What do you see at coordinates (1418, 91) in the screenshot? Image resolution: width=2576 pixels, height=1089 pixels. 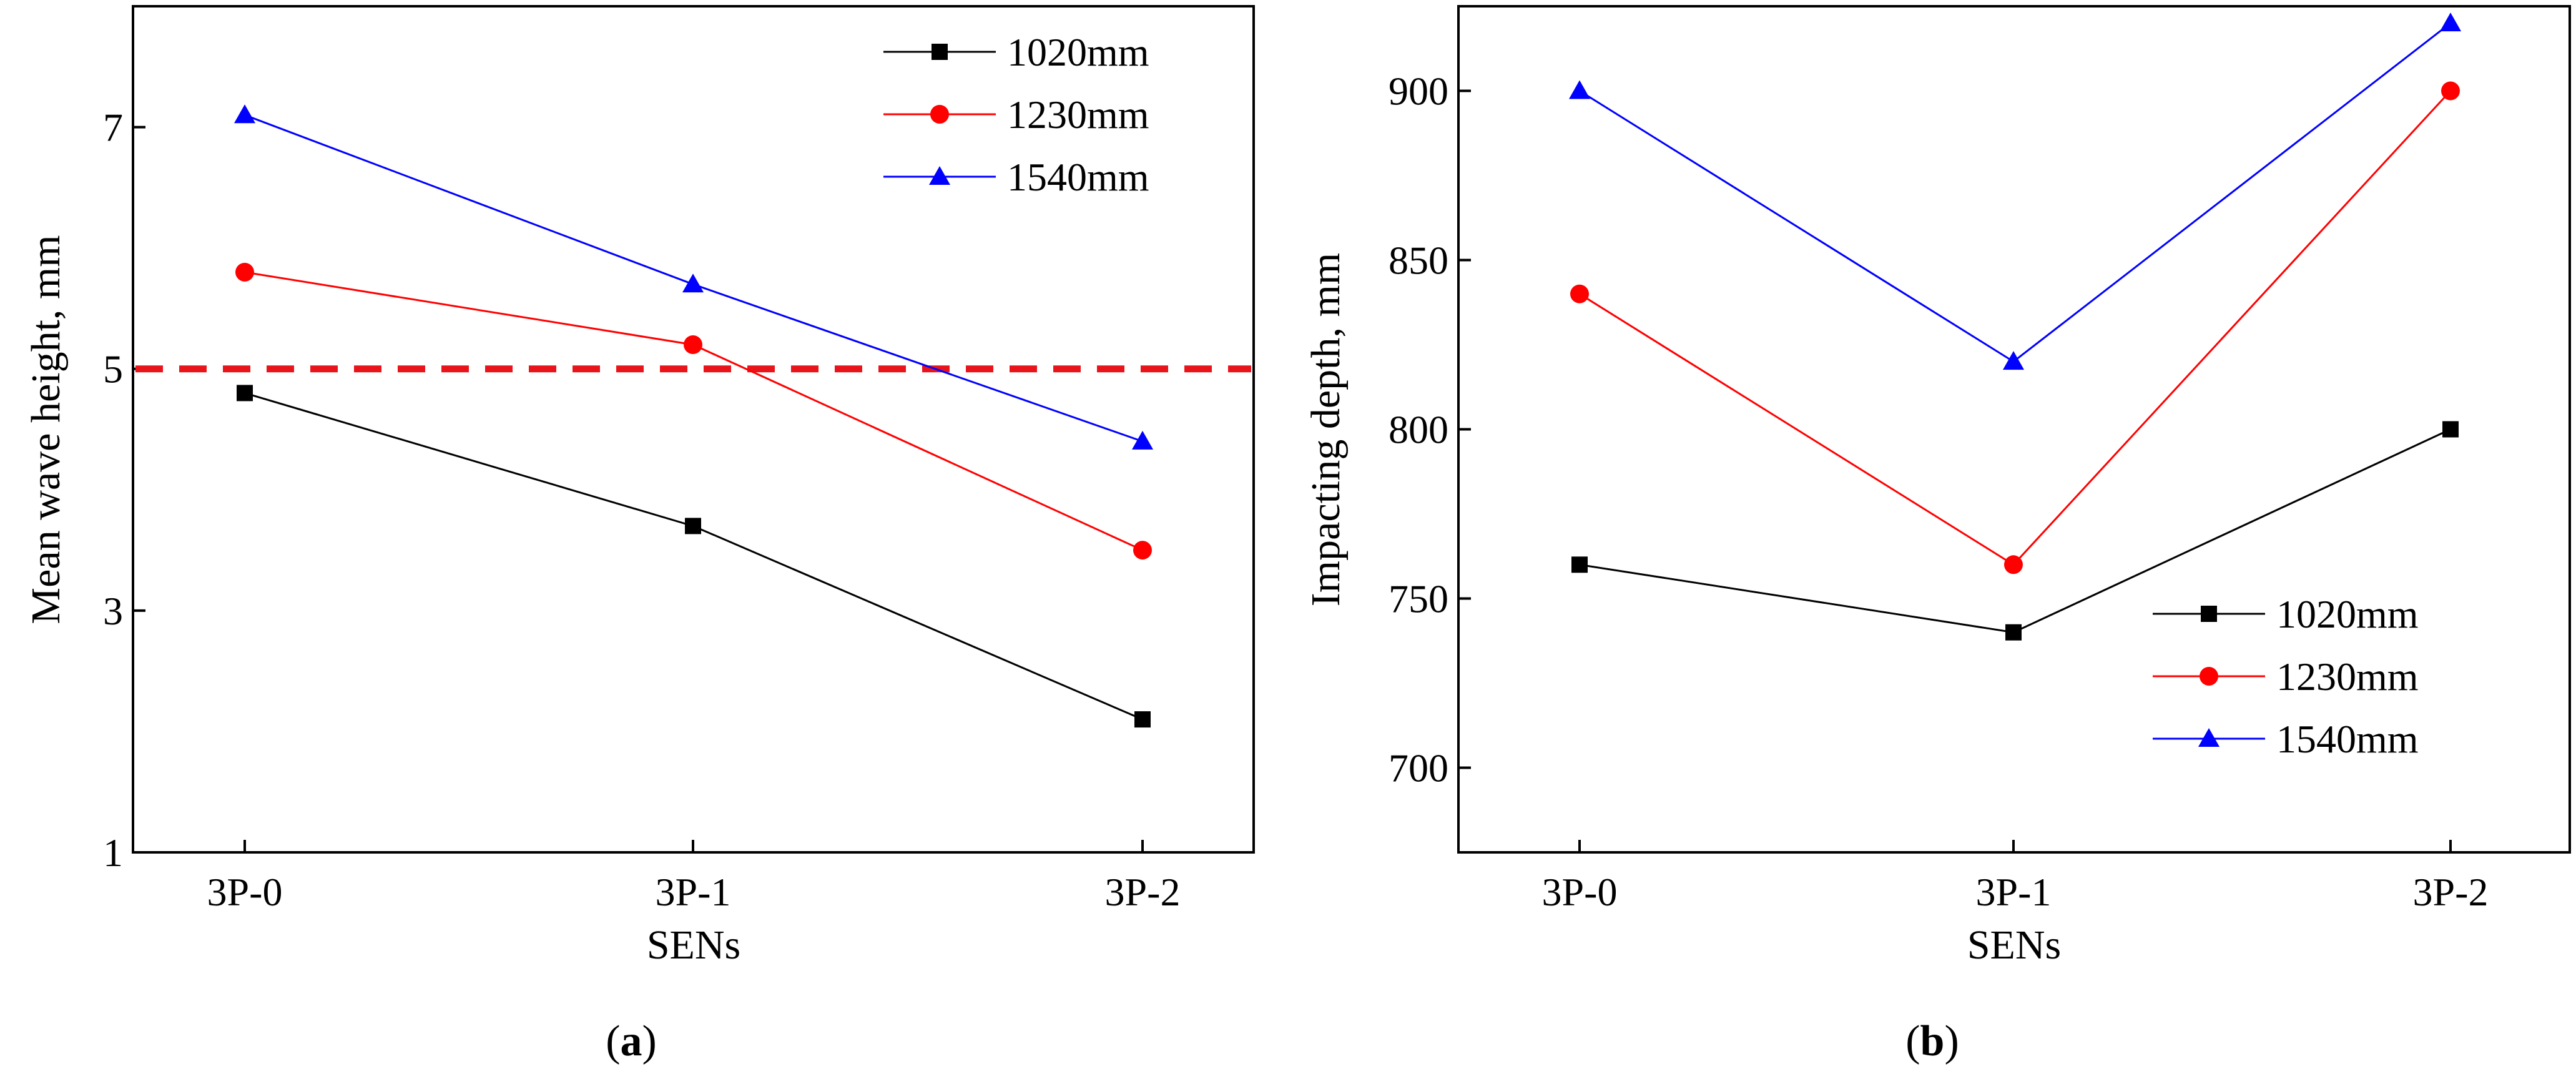 I see `y-tick-label: 900` at bounding box center [1418, 91].